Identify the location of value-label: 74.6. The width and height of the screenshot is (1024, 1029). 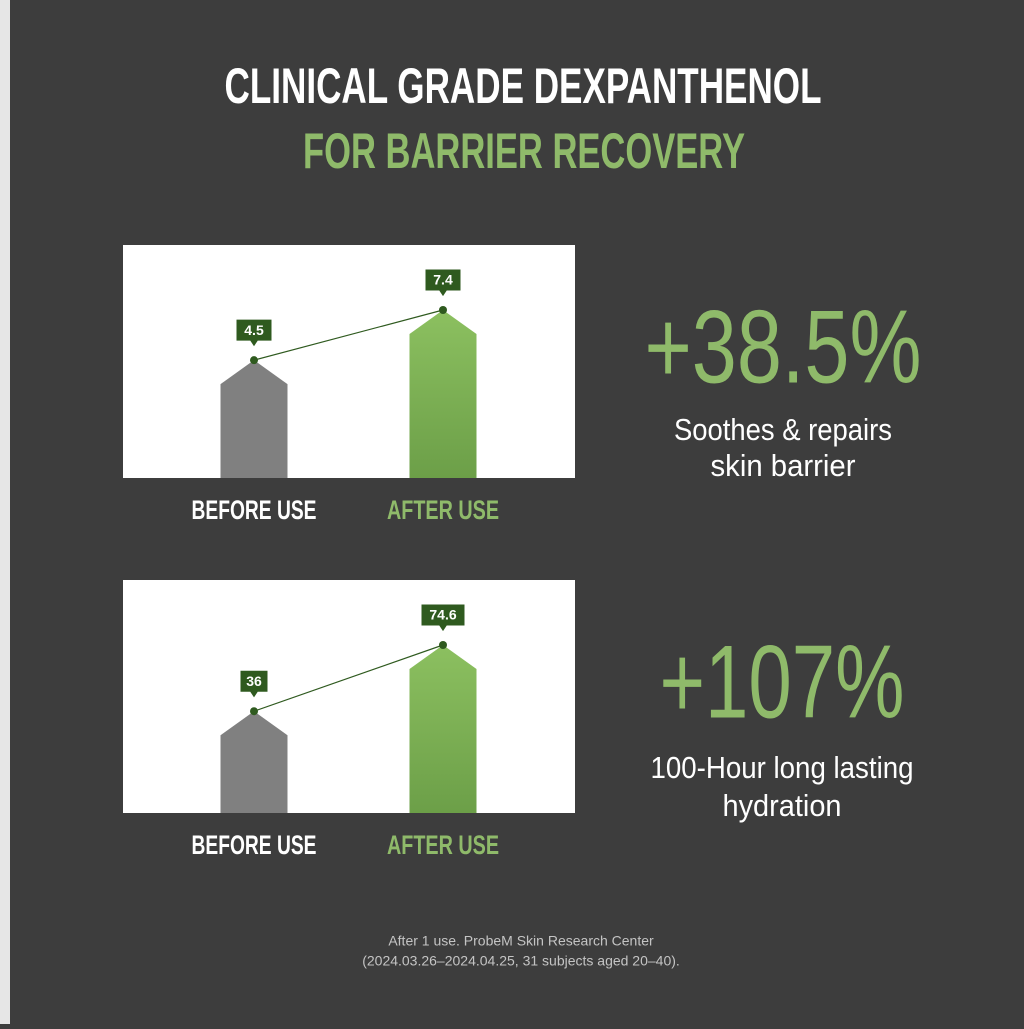
(442, 615).